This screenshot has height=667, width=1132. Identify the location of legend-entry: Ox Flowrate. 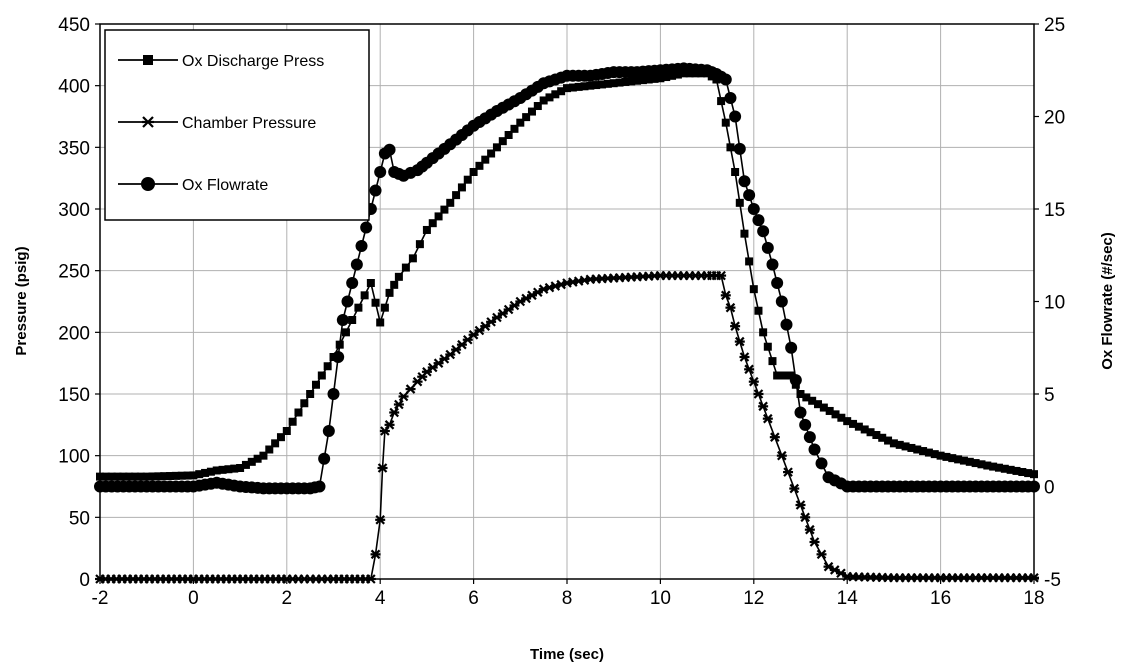
(193, 185).